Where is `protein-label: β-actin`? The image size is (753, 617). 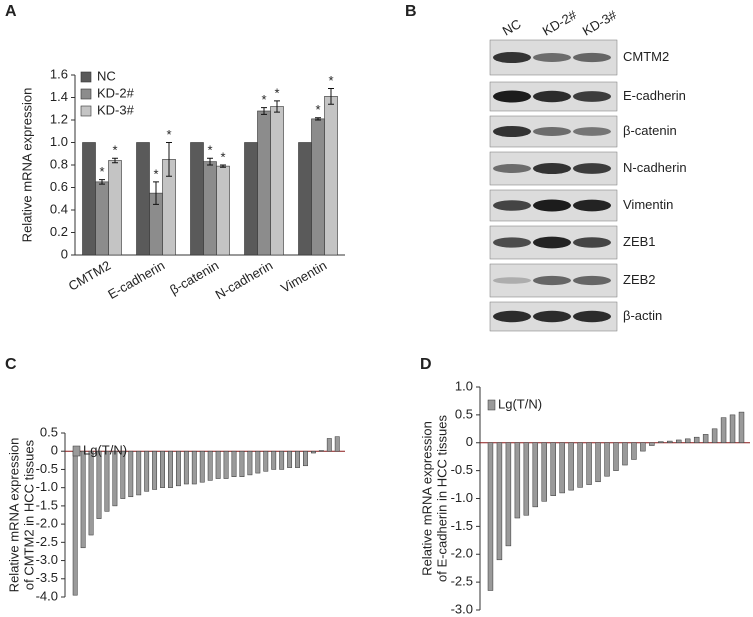
protein-label: β-actin is located at coordinates (642, 315).